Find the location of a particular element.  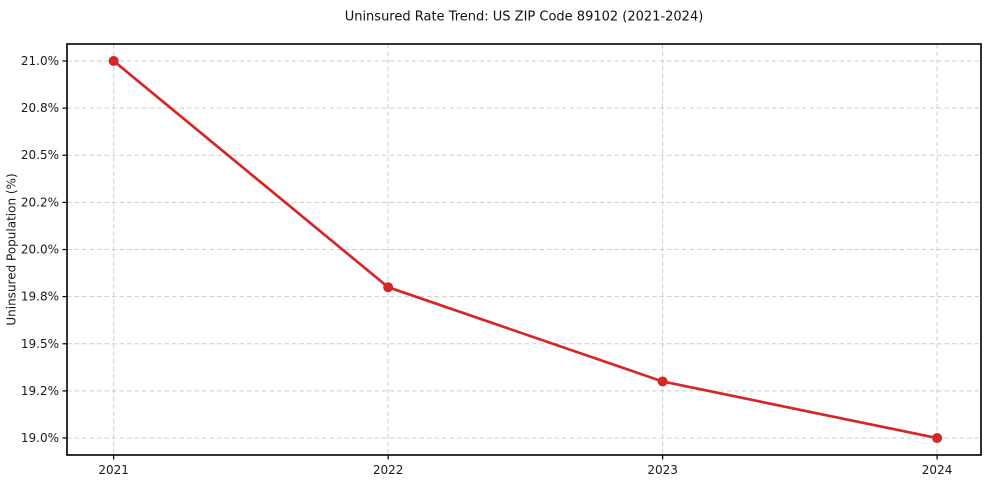

y-tick-label: 20.8% is located at coordinates (40, 108).